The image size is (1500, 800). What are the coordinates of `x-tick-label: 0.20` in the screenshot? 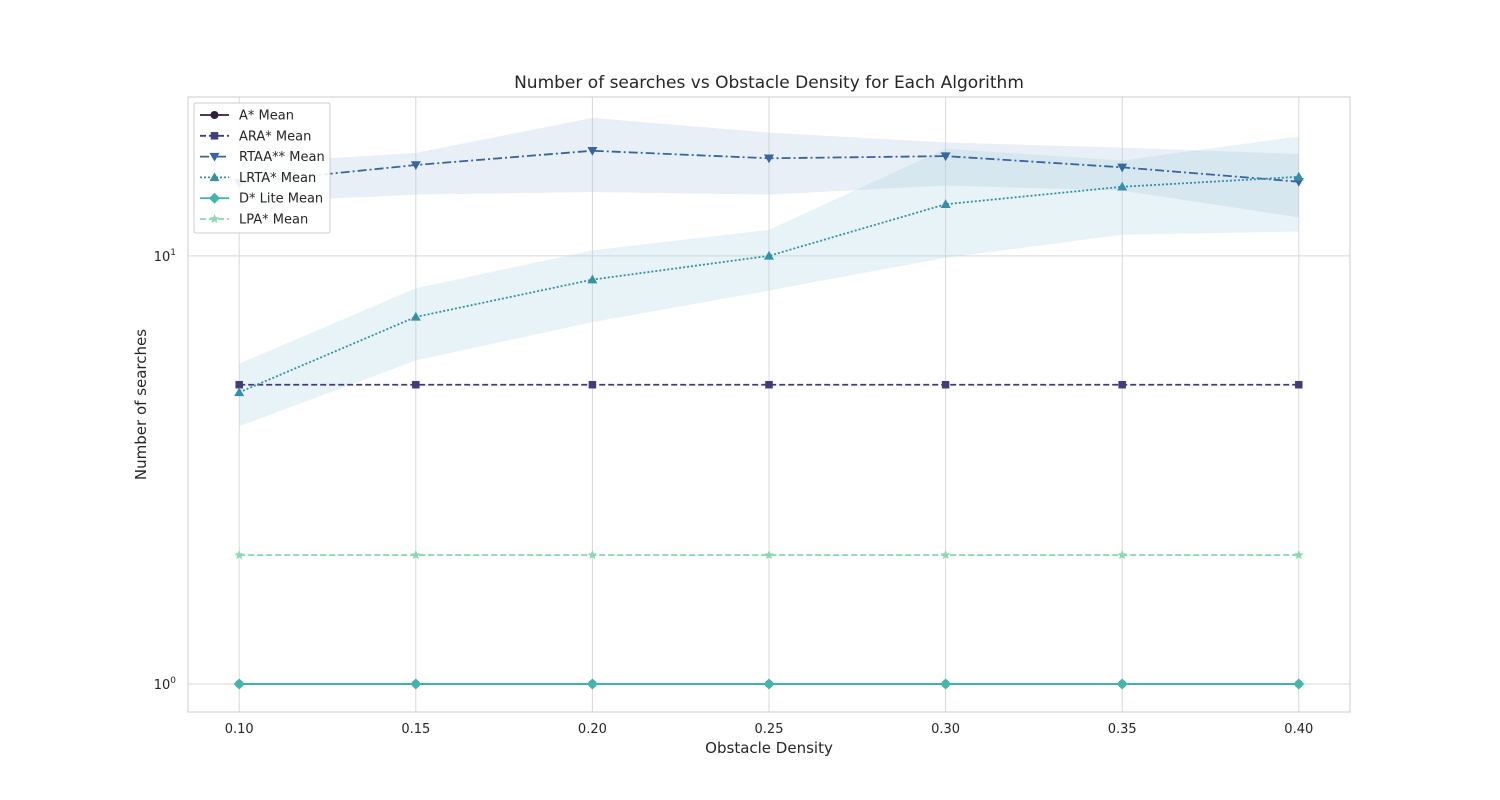 It's located at (592, 729).